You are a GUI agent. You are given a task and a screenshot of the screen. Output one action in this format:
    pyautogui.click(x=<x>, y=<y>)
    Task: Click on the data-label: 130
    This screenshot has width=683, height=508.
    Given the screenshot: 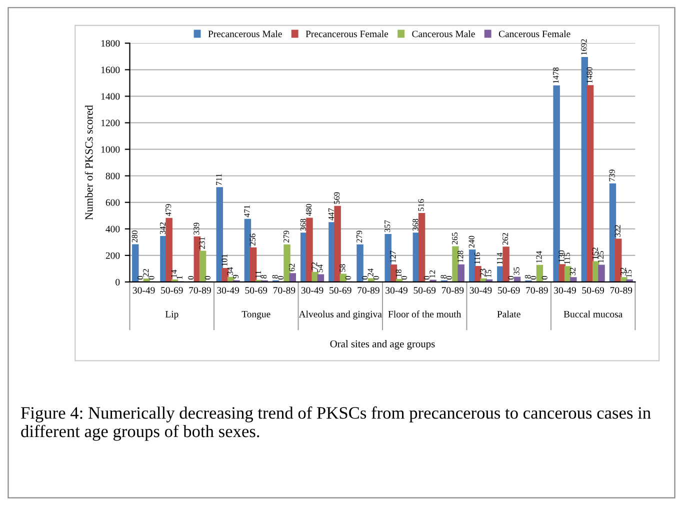 What is the action you would take?
    pyautogui.click(x=561, y=256)
    